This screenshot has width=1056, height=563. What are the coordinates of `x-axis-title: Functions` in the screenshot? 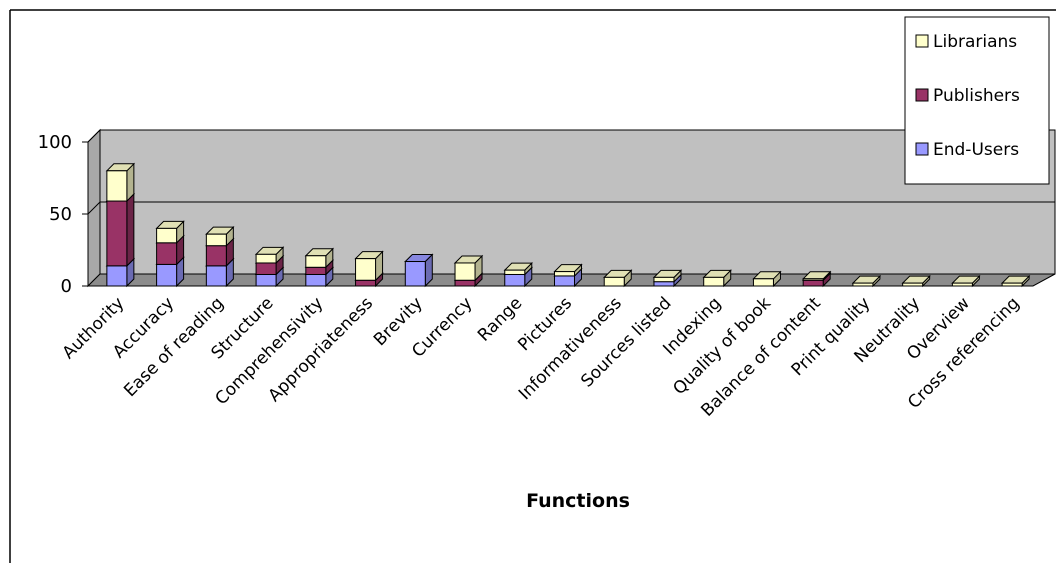 It's located at (578, 501).